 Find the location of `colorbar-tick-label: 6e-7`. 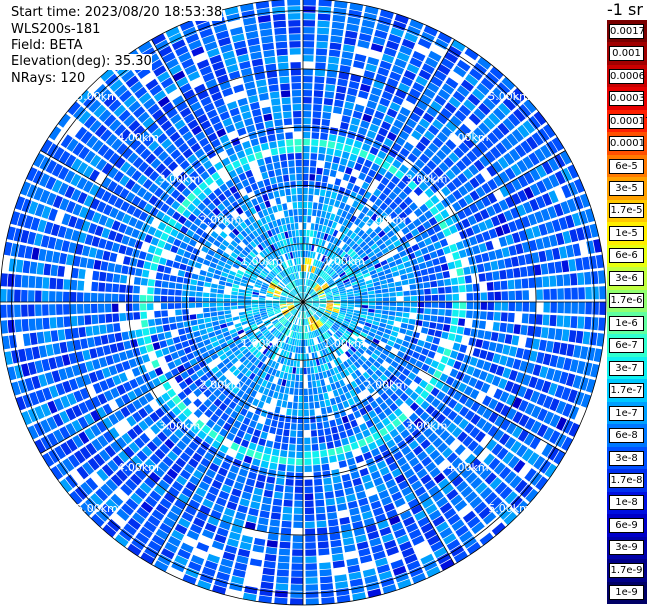

colorbar-tick-label: 6e-7 is located at coordinates (626, 346).